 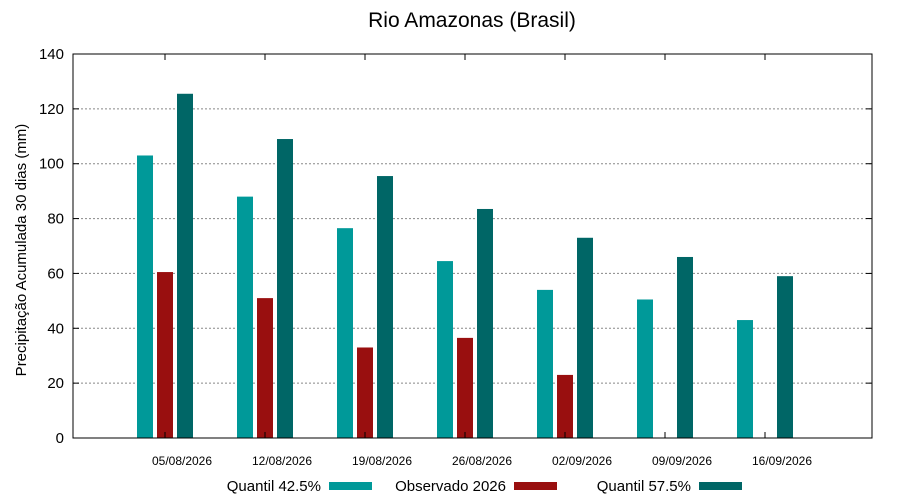 What do you see at coordinates (682, 461) in the screenshot?
I see `x-tick-label: 09/09/2026` at bounding box center [682, 461].